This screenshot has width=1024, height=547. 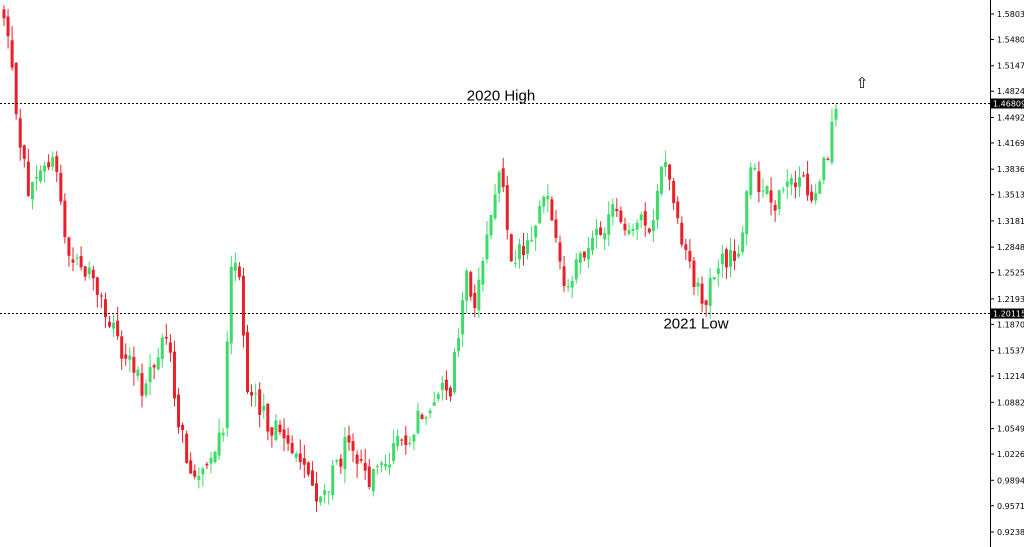 What do you see at coordinates (1010, 14) in the screenshot?
I see `y-tick-label: 1.58030` at bounding box center [1010, 14].